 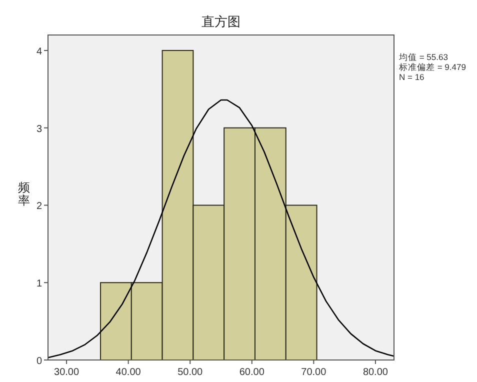 What do you see at coordinates (39, 206) in the screenshot?
I see `y-tick-label: 2` at bounding box center [39, 206].